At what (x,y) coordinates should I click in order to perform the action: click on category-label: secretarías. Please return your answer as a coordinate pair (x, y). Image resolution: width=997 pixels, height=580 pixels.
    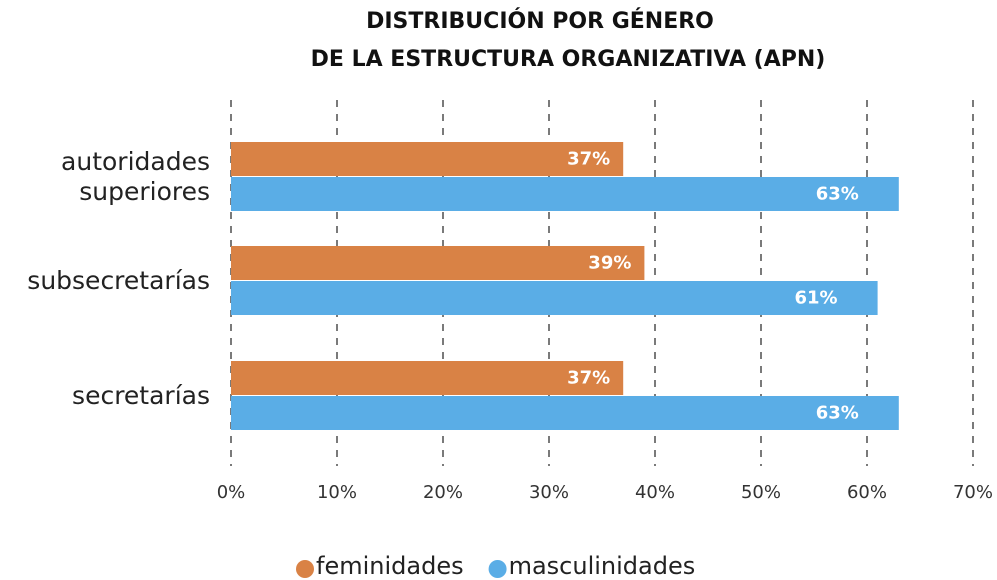
    Looking at the image, I should click on (141, 395).